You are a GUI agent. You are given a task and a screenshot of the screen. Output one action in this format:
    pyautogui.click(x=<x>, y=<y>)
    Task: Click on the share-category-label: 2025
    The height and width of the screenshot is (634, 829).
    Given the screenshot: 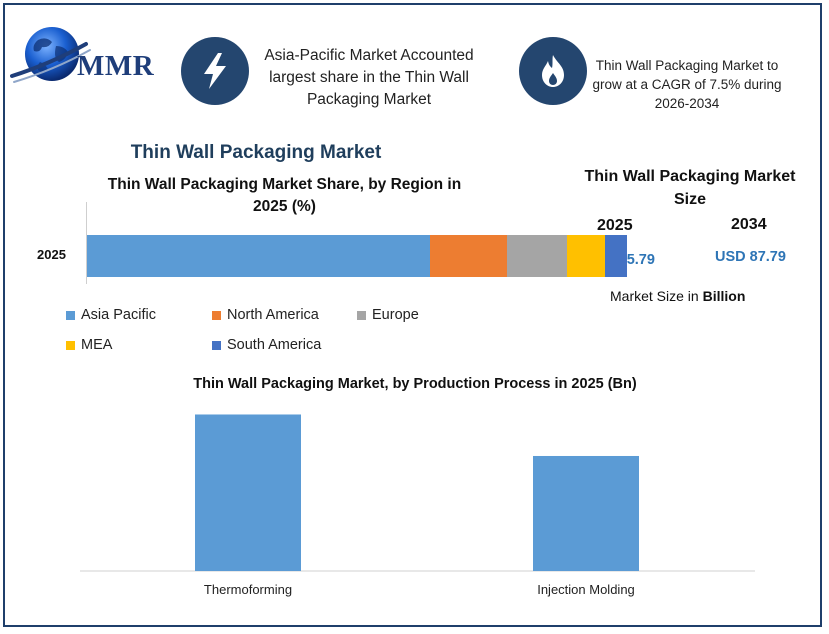 What is the action you would take?
    pyautogui.click(x=51, y=254)
    